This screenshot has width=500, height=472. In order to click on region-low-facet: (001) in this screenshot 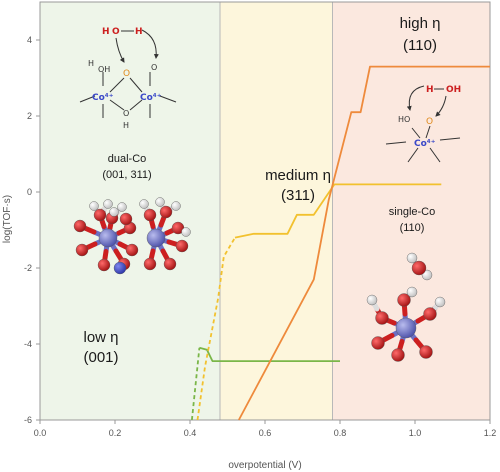, I will do `click(100, 357)`.